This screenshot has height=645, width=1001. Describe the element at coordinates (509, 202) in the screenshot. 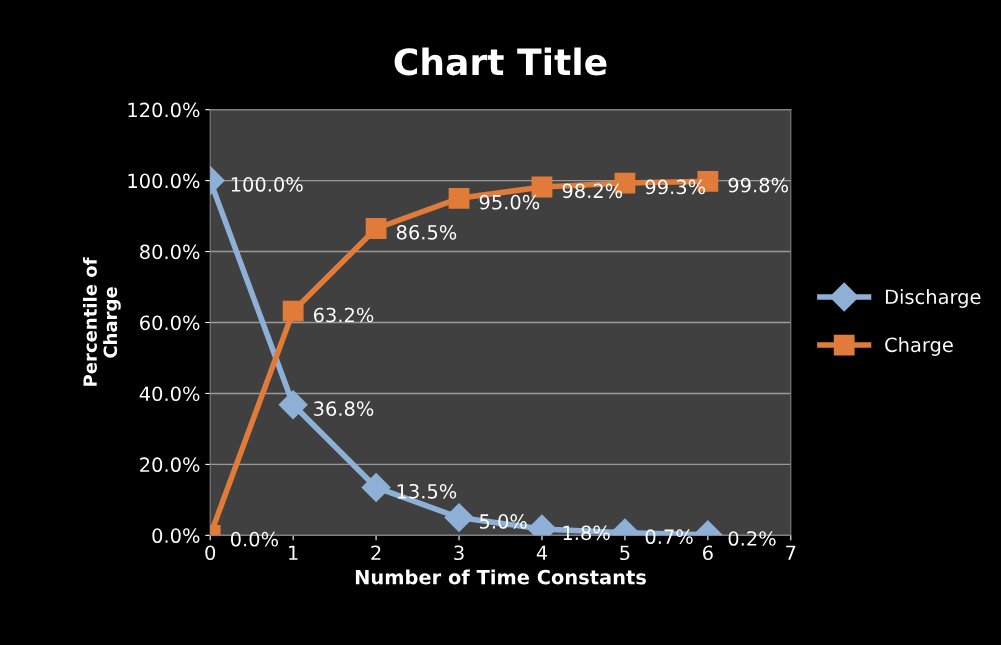

I see `data-label: 95.0%` at that location.